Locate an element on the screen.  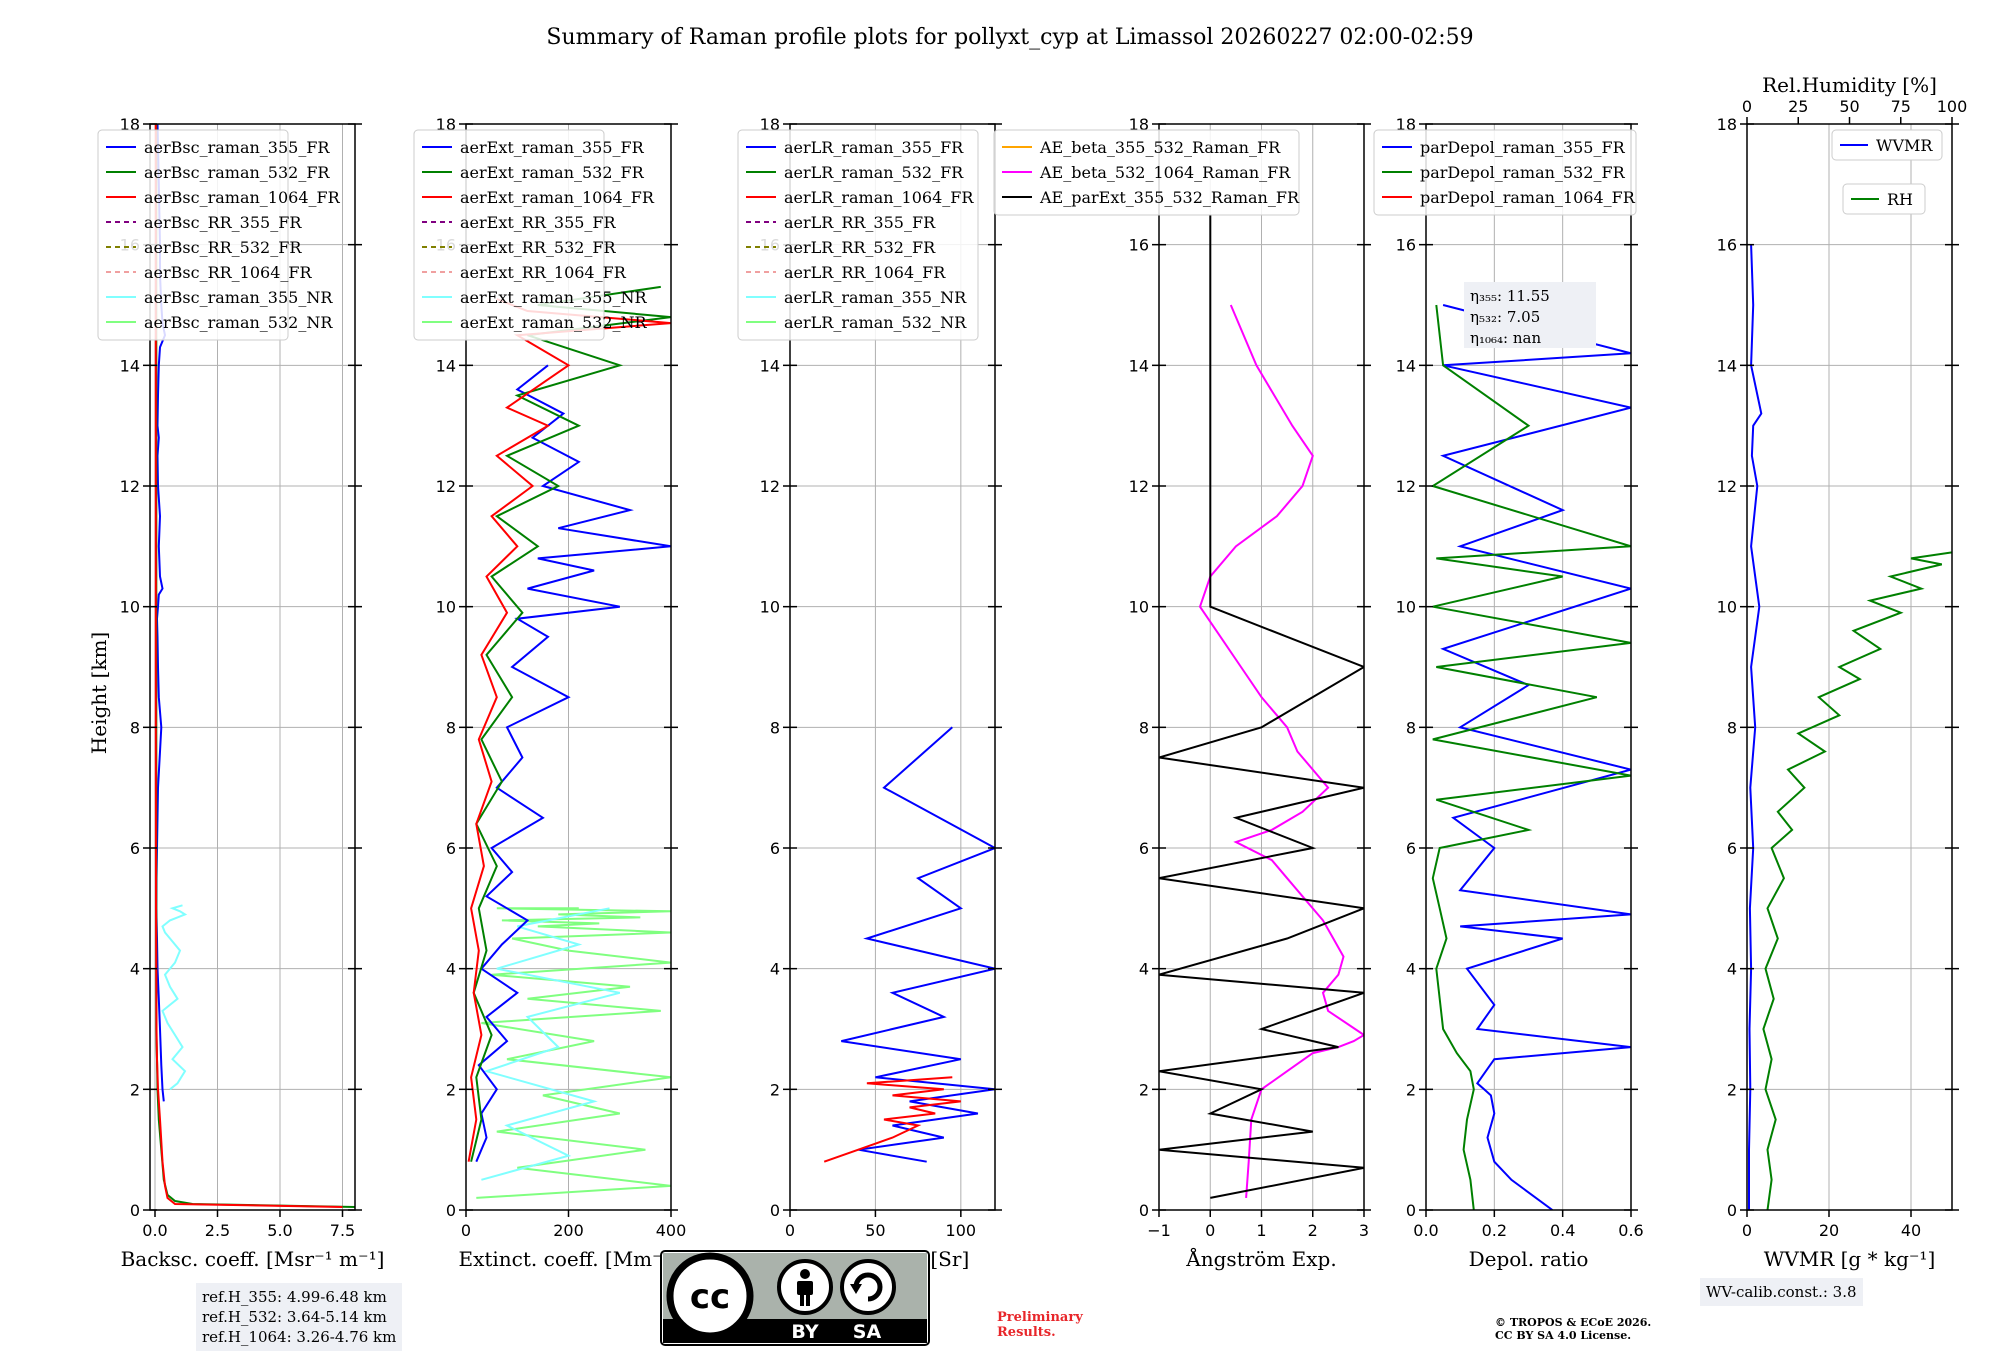
series-AE_parExt_355_532_Raman_FR is located at coordinates (1261, 706).